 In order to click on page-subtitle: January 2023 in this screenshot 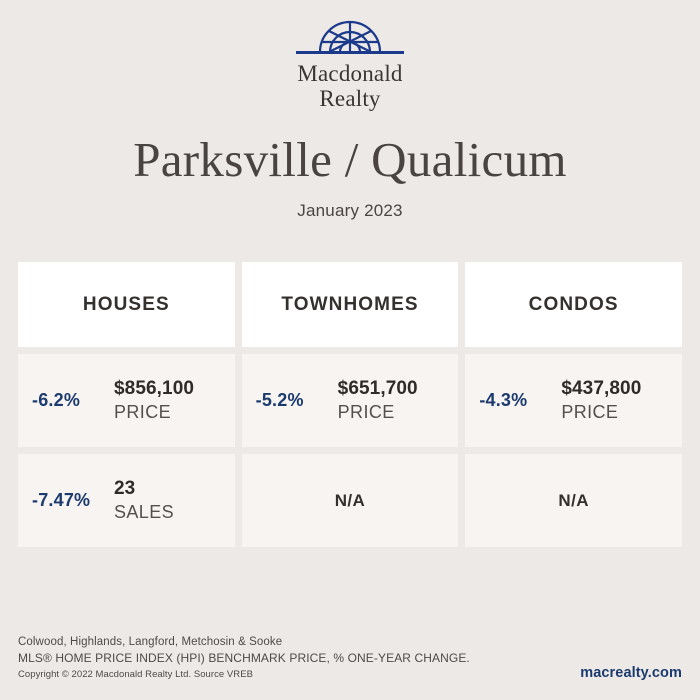, I will do `click(350, 211)`.